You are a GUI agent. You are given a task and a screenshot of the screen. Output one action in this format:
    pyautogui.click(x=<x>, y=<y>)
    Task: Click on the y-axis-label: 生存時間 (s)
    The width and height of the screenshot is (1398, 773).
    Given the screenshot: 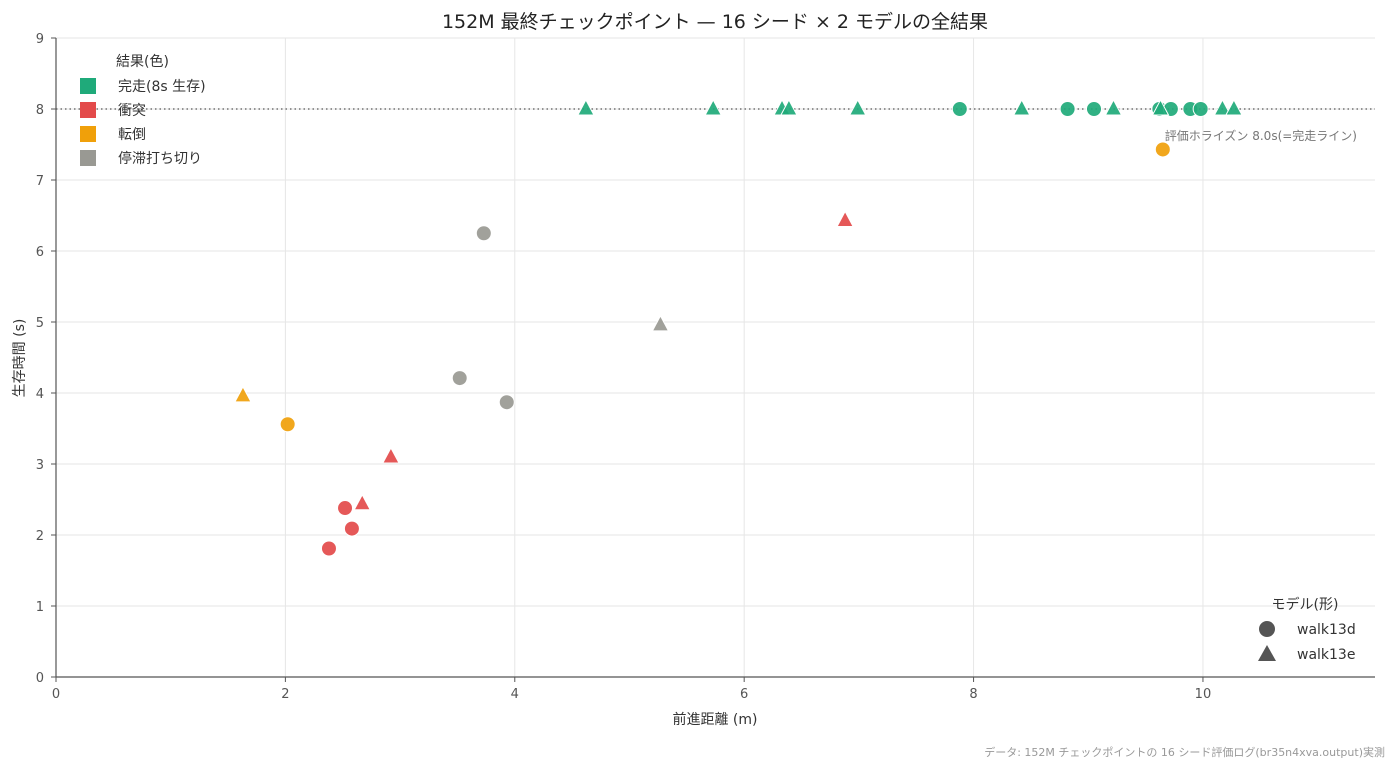 What is the action you would take?
    pyautogui.click(x=20, y=358)
    